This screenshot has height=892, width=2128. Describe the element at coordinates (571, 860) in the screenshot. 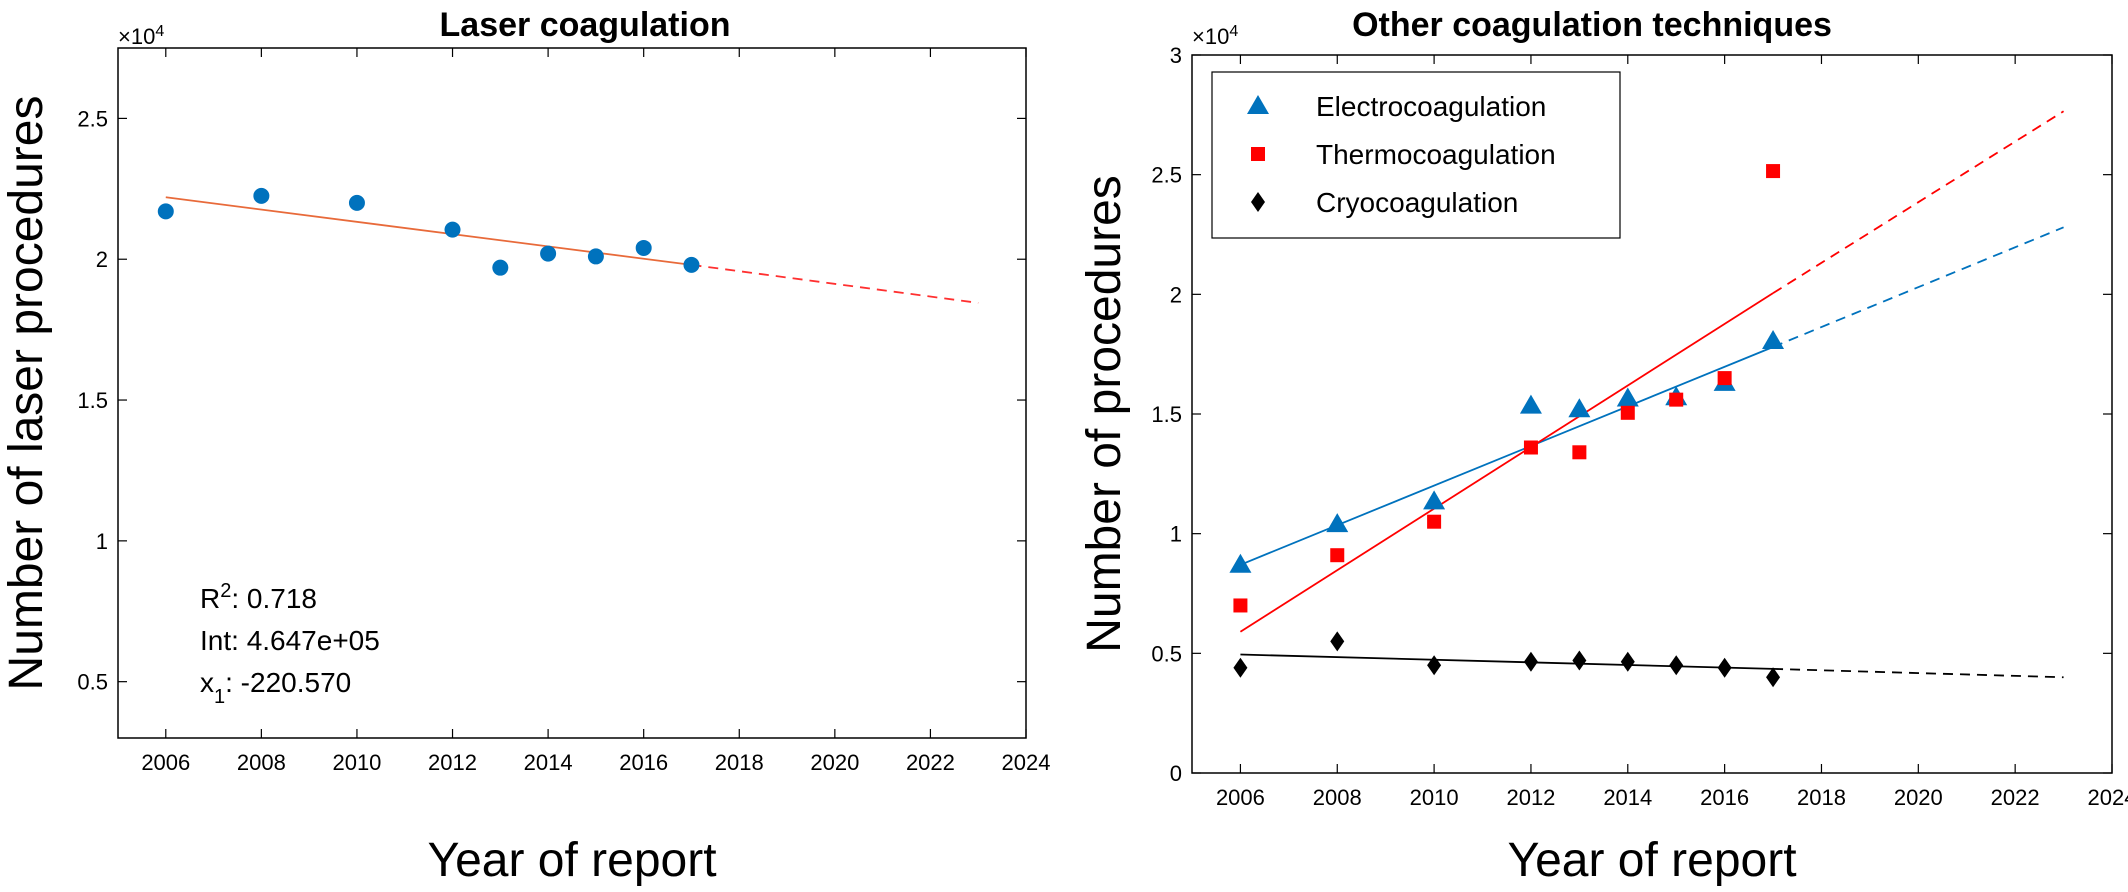

I see `laser-x-axis-label: Year of report` at that location.